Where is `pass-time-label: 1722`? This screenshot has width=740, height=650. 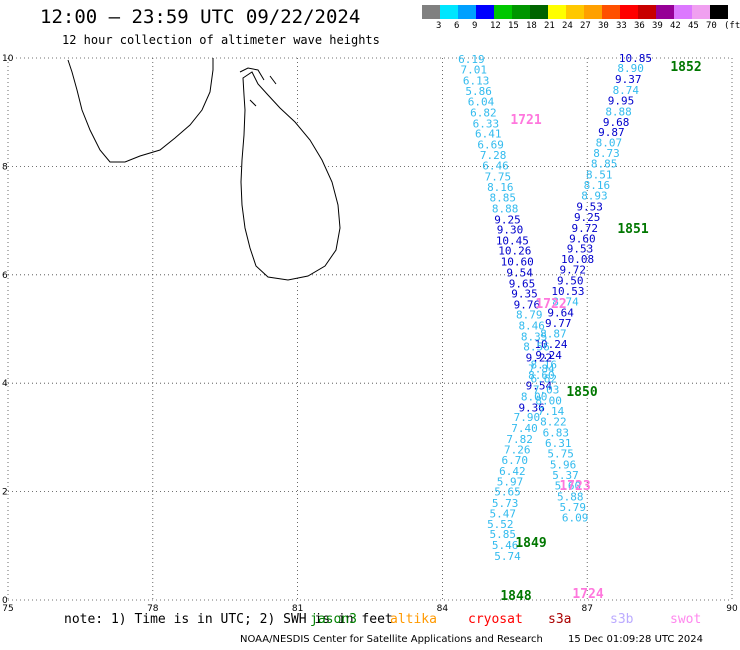
pass-time-label: 1722 is located at coordinates (550, 304).